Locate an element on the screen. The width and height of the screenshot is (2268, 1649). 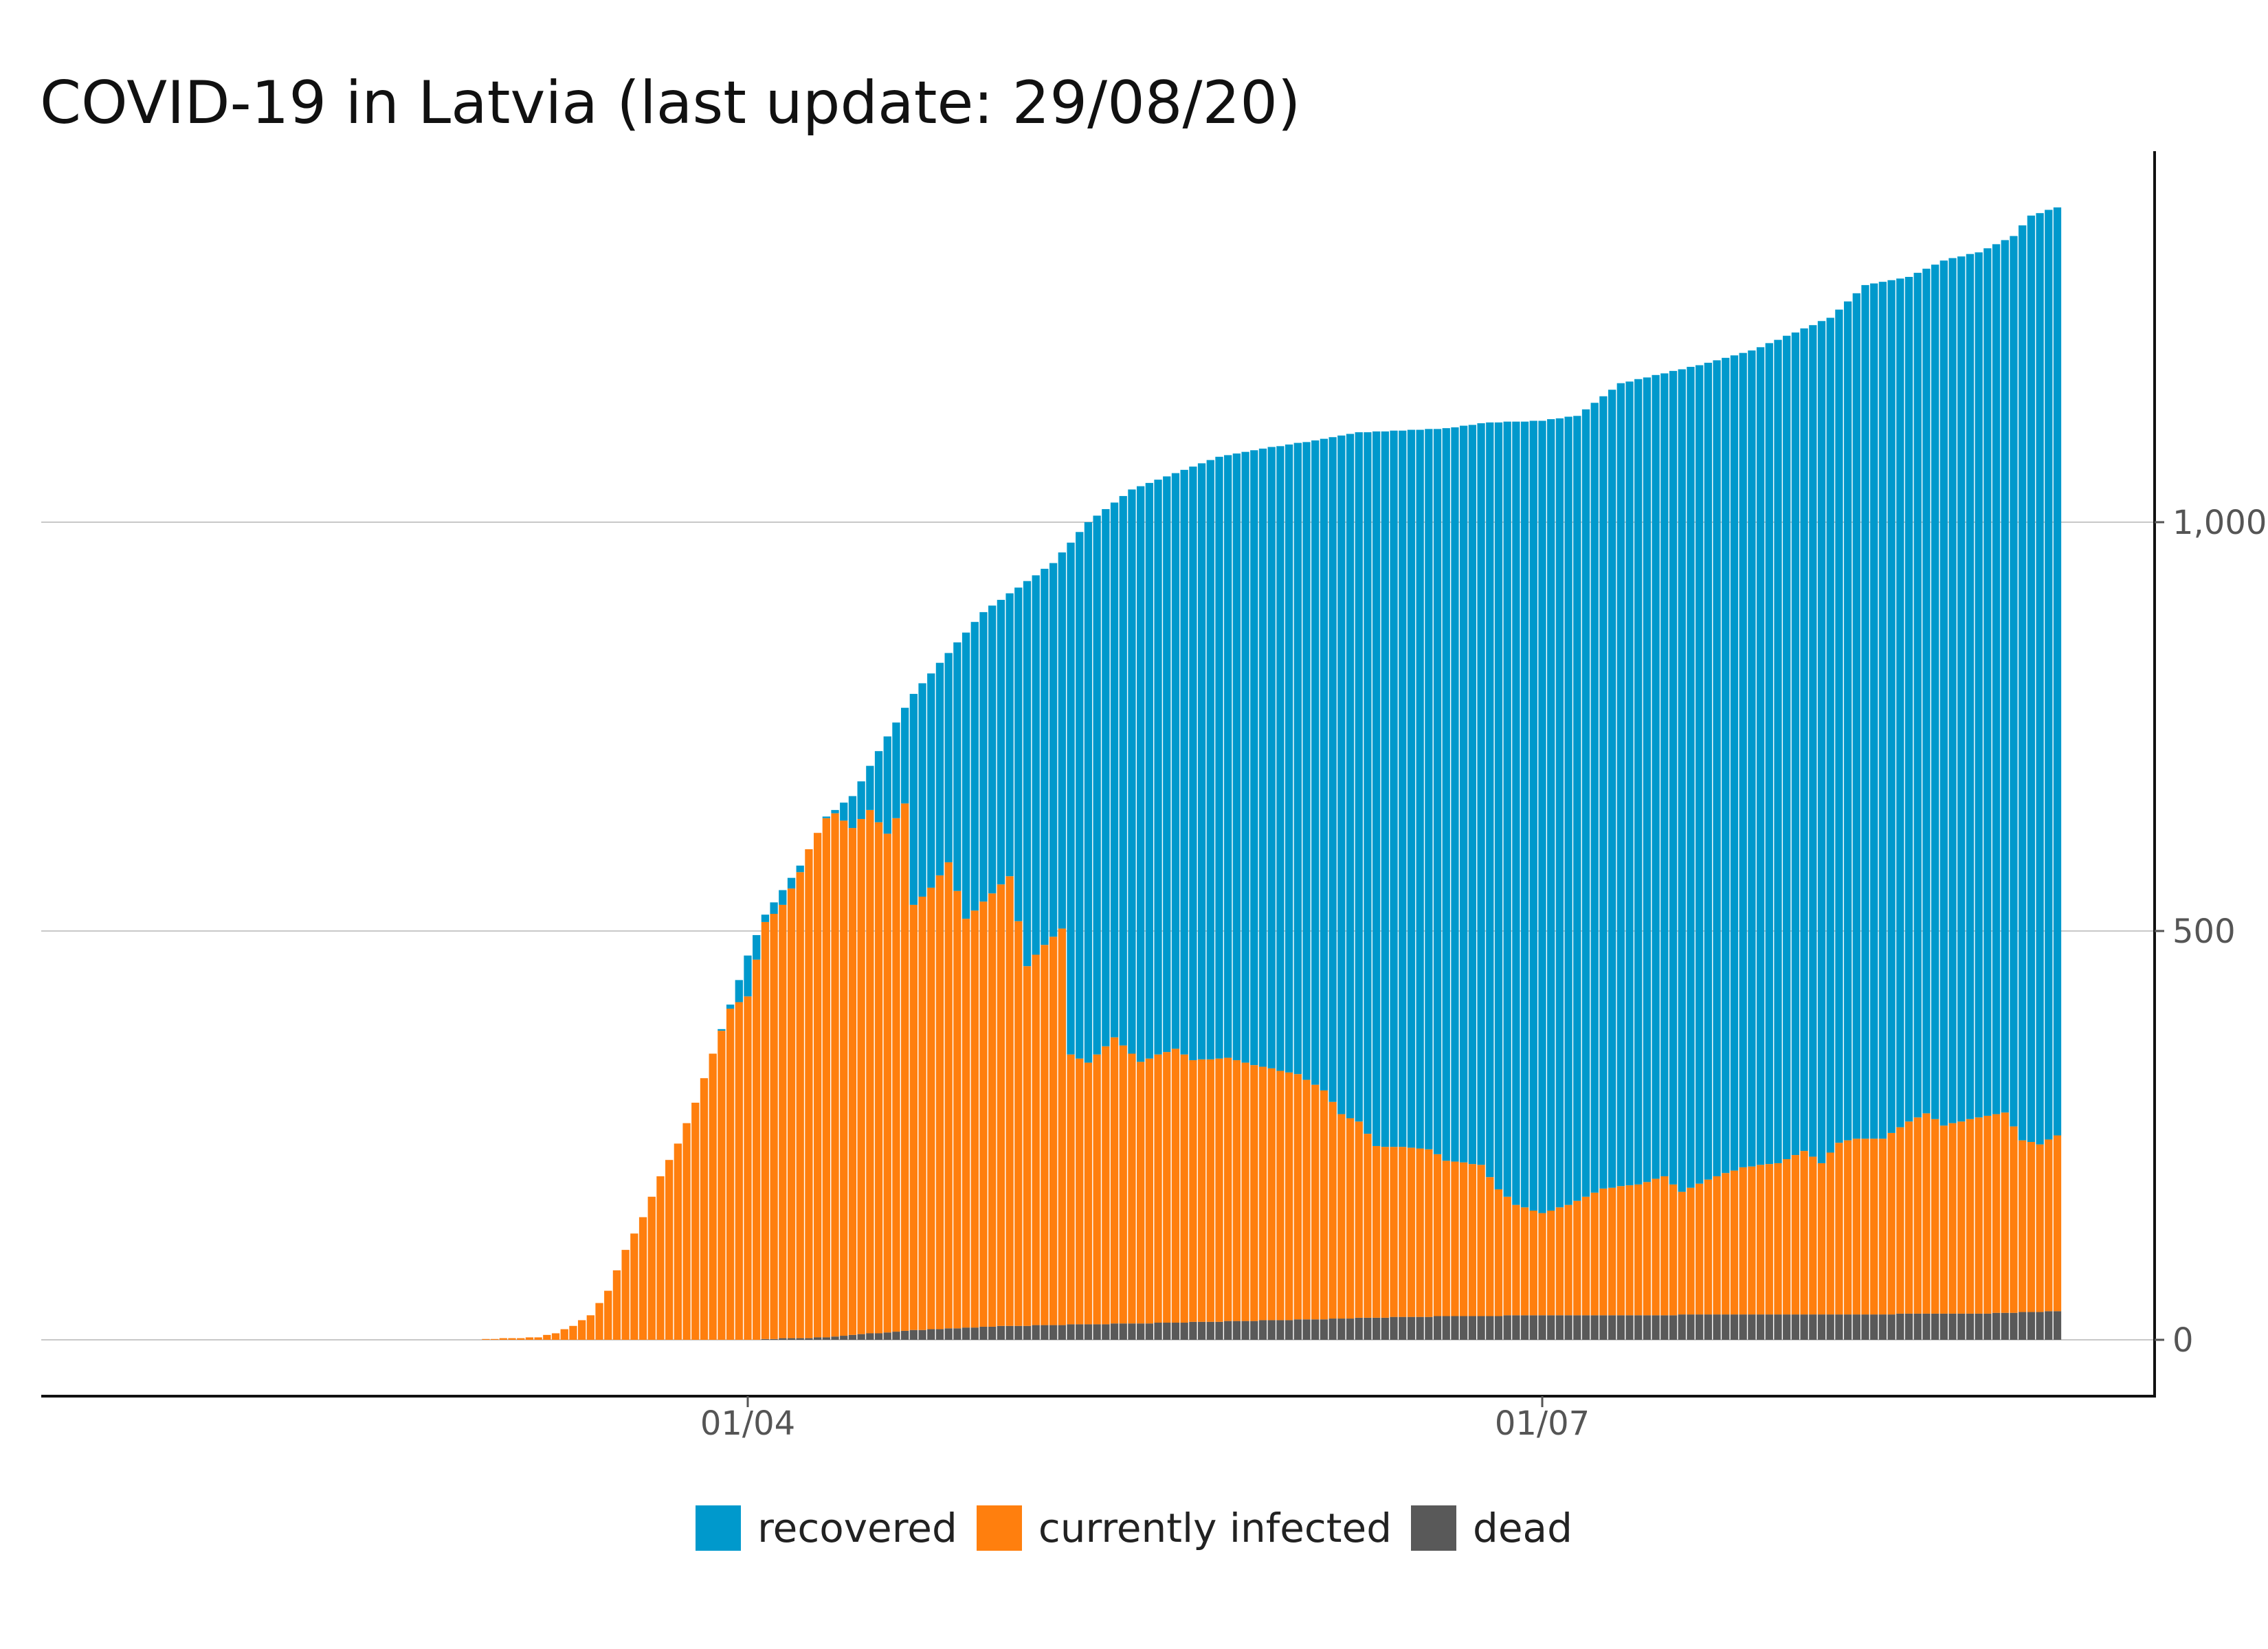
legend-item-currently-infected: currently infected is located at coordinates (1184, 1528).